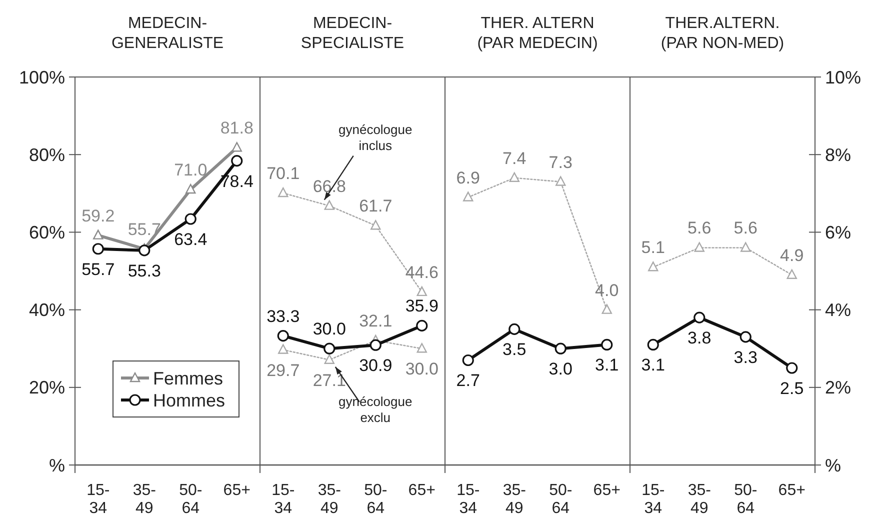  Describe the element at coordinates (189, 400) in the screenshot. I see `legend-label: Hommes` at that location.